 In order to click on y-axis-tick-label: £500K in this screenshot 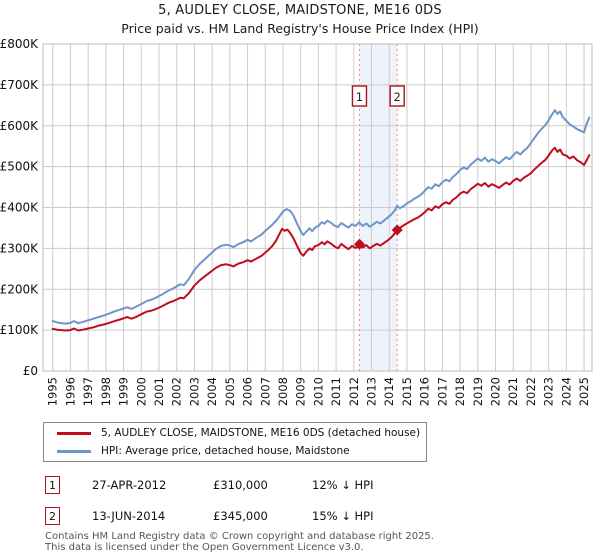, I will do `click(19, 167)`.